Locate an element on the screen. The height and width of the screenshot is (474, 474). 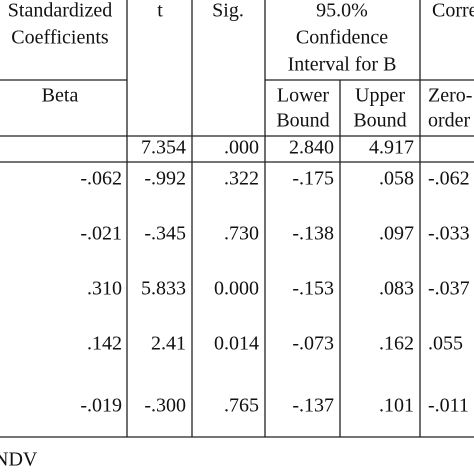
cell: .765 is located at coordinates (241, 406).